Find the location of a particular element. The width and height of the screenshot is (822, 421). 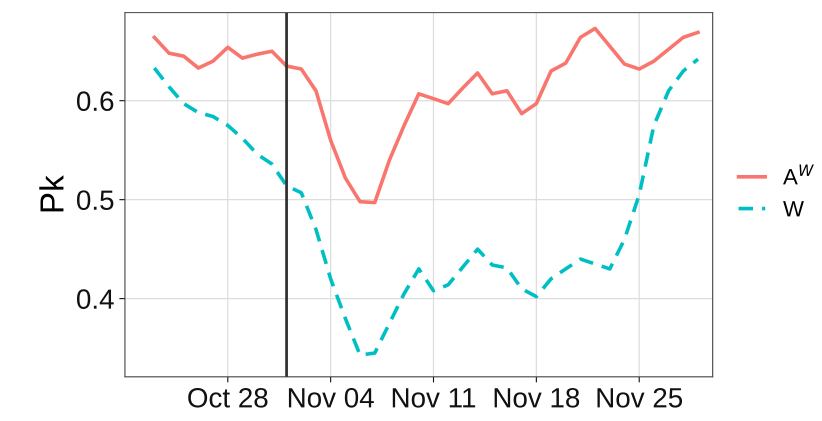

y-tick-label: 0.6 is located at coordinates (95, 101).